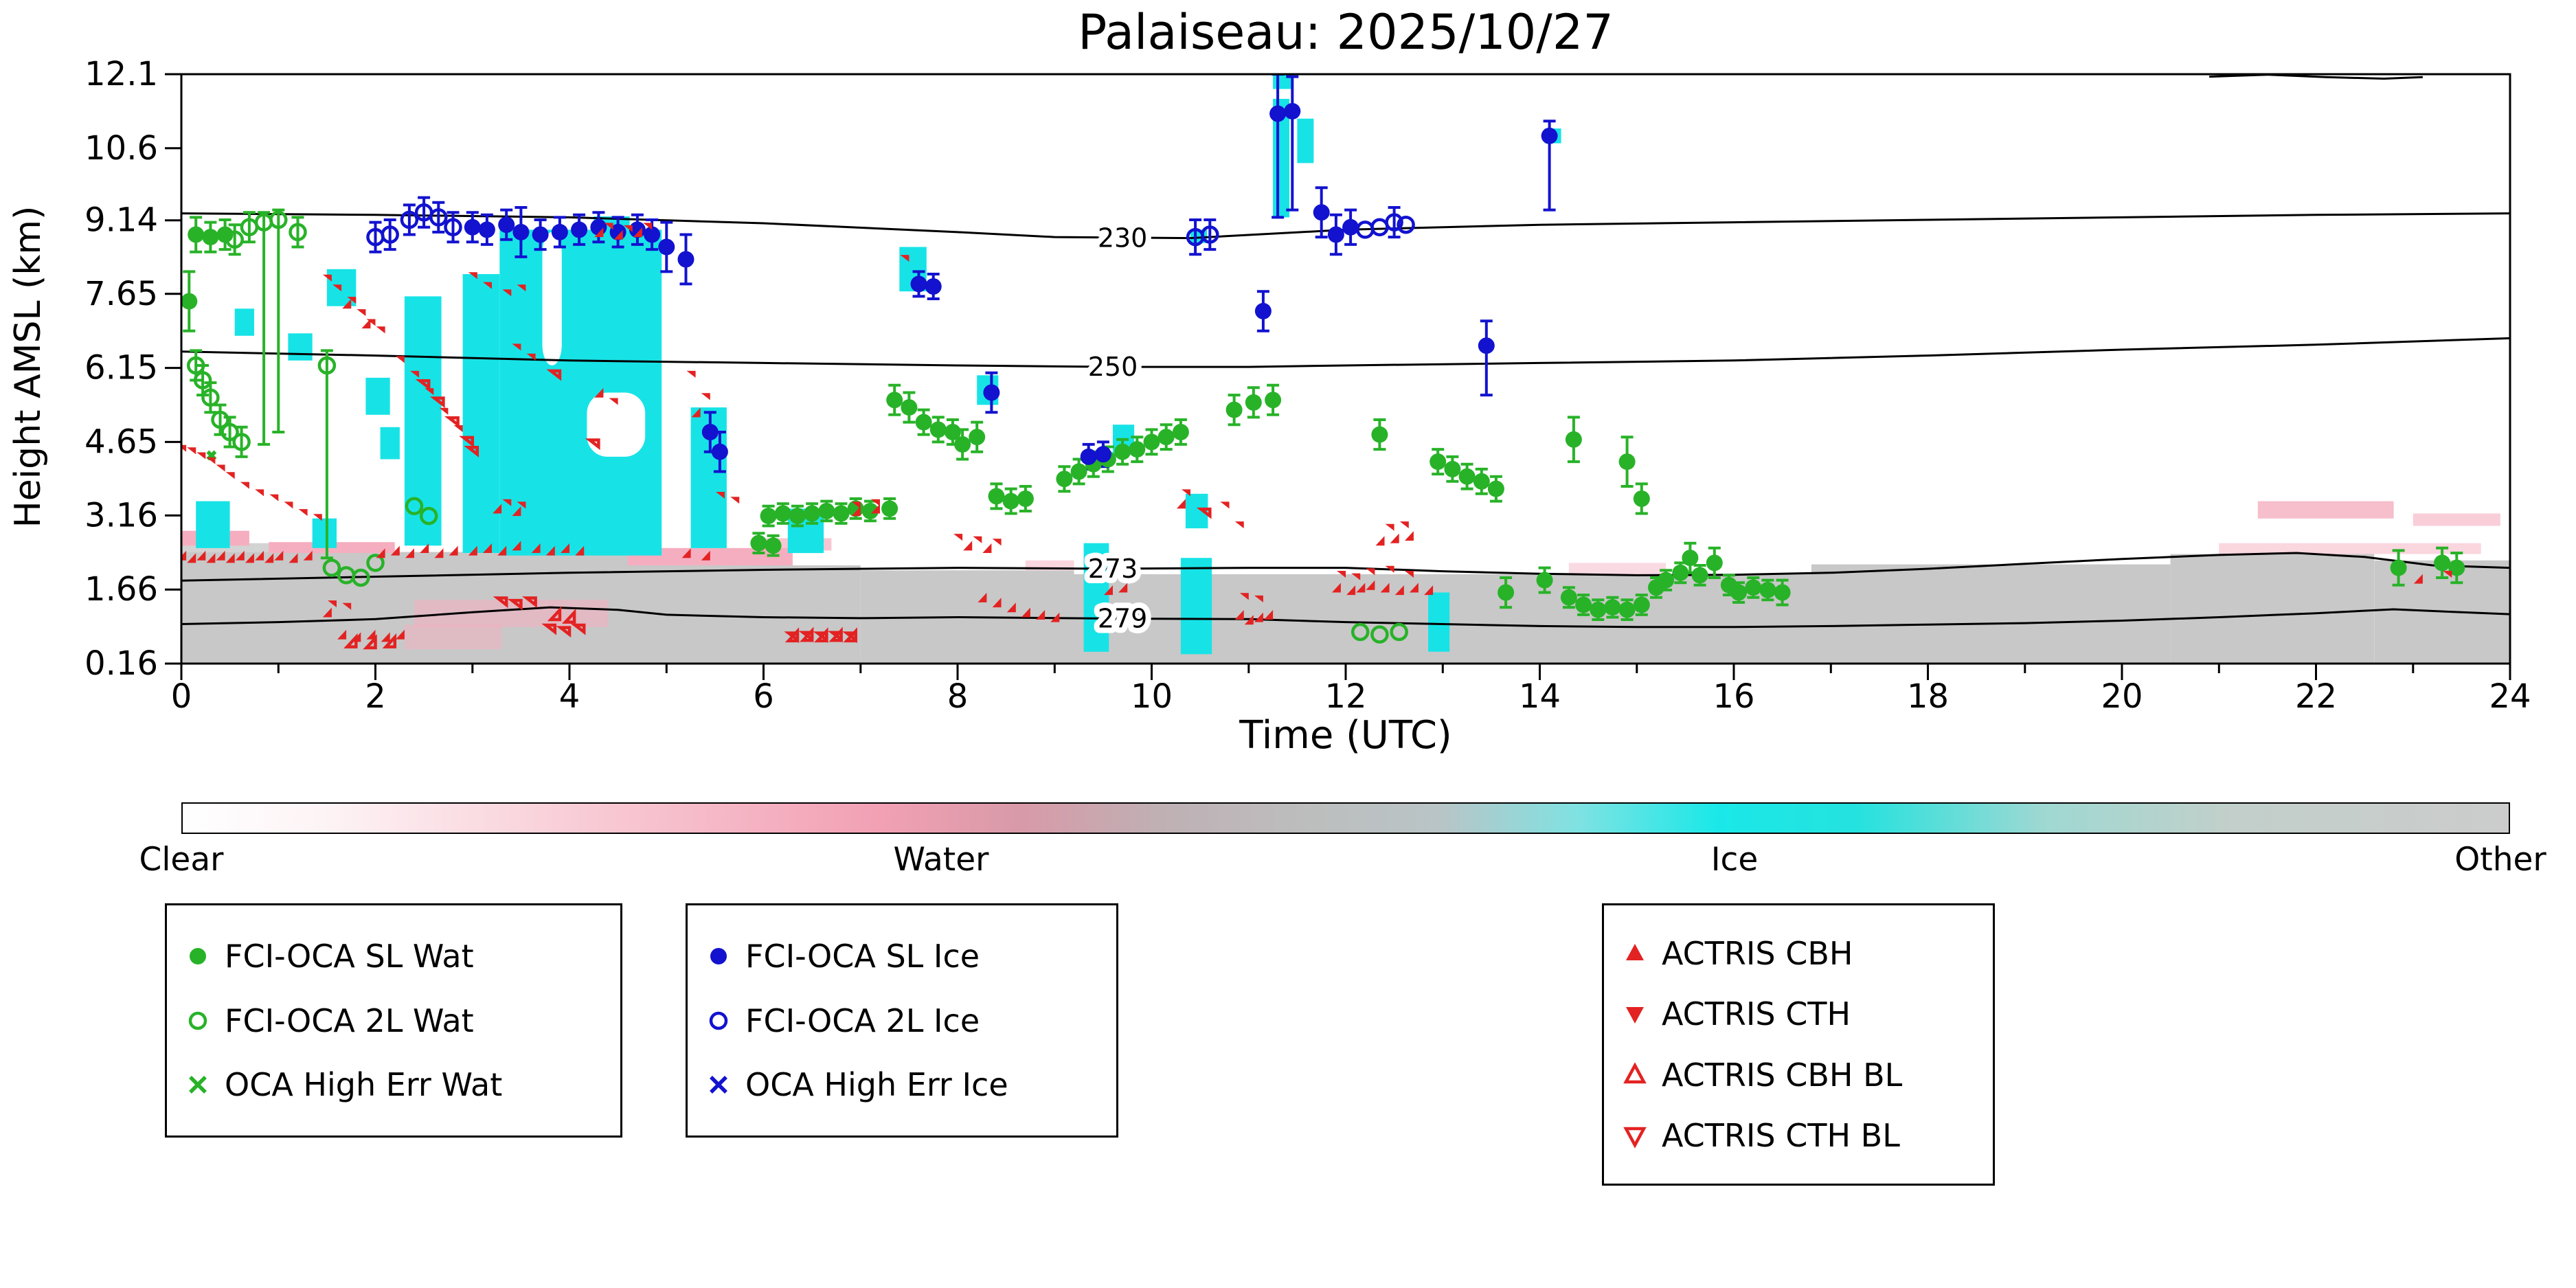 The image size is (2576, 1288). I want to click on fci-oca-2l-wat-errorbar, so click(234, 239).